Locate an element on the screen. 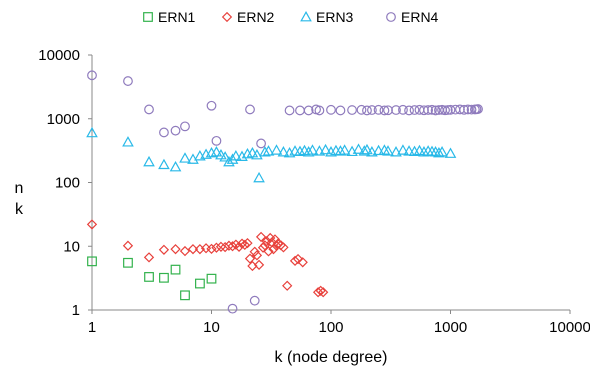 This screenshot has width=590, height=378. series-ern1 is located at coordinates (152, 278).